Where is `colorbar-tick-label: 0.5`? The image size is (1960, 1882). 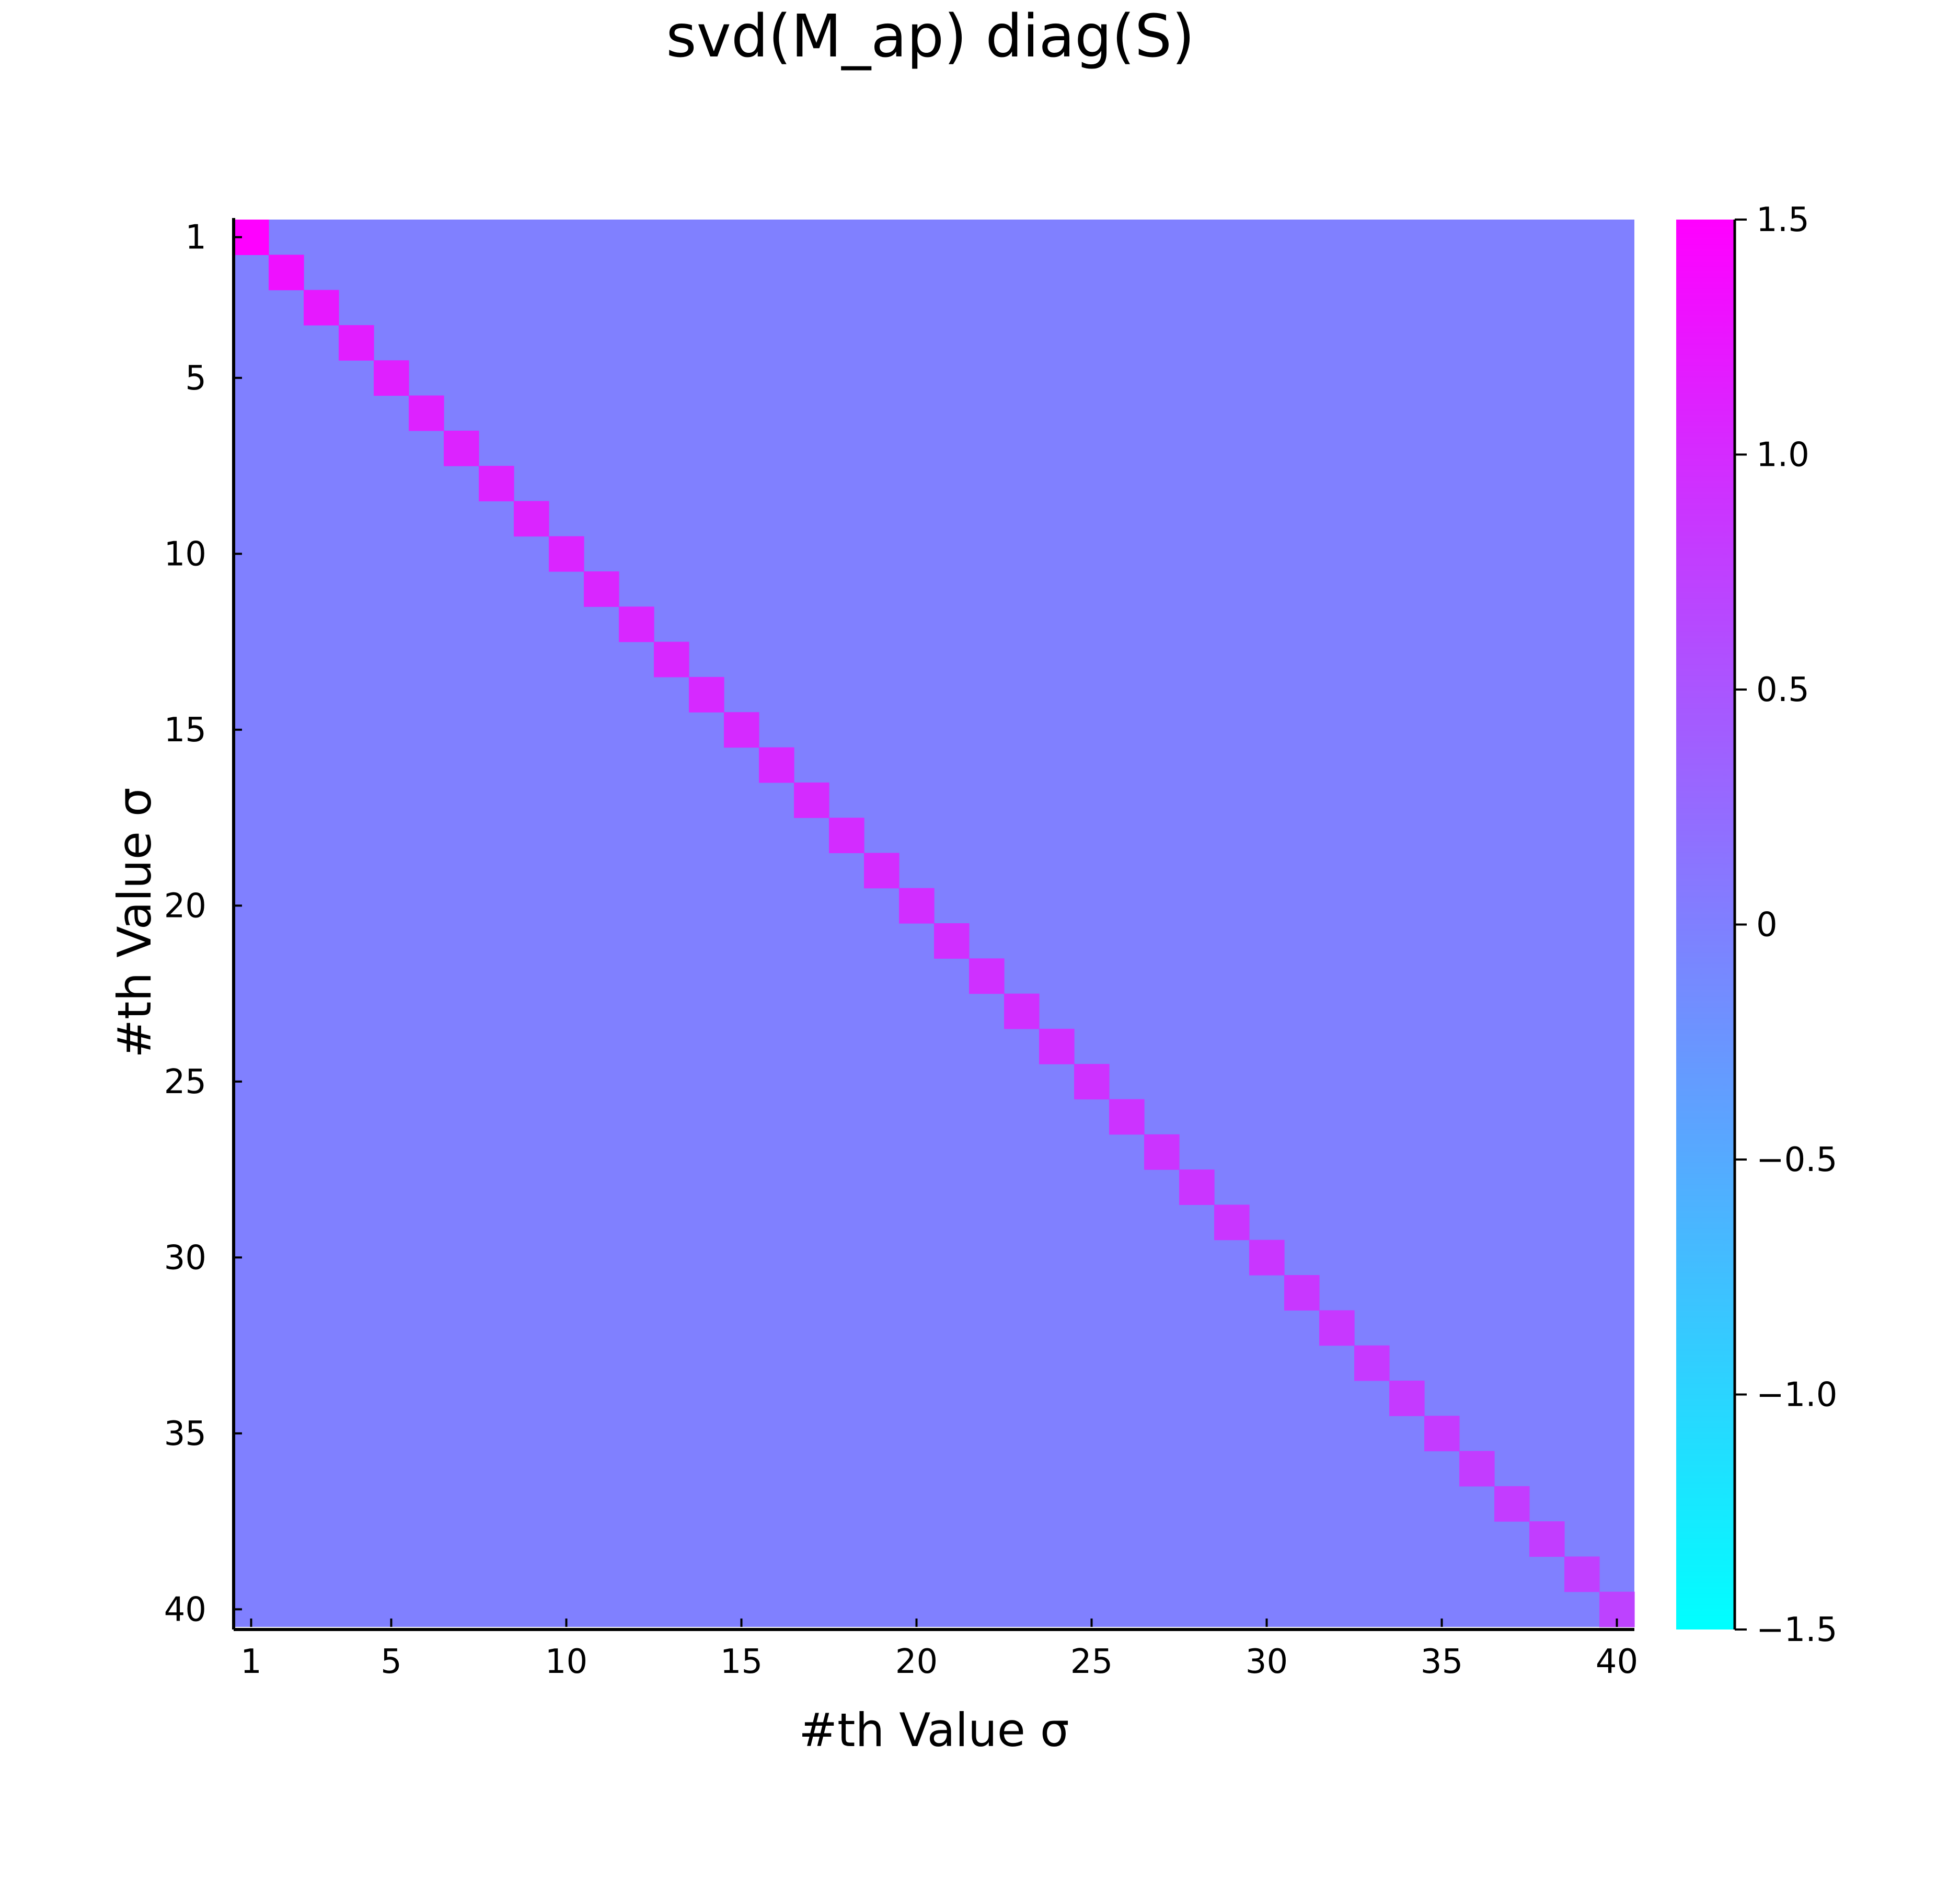 colorbar-tick-label: 0.5 is located at coordinates (1782, 690).